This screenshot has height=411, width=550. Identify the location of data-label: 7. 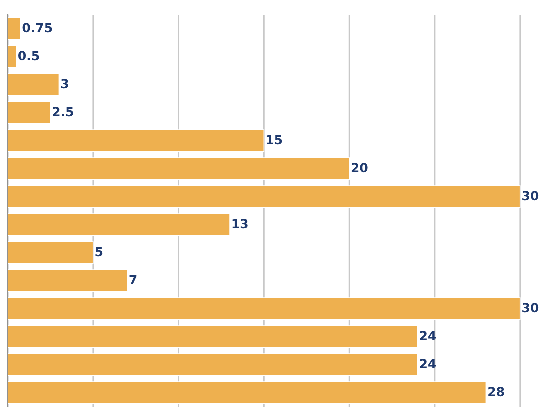
(133, 279).